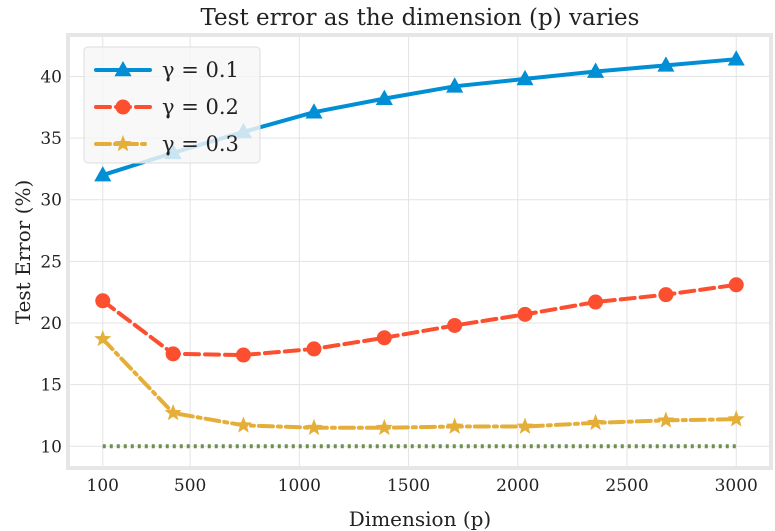  Describe the element at coordinates (626, 486) in the screenshot. I see `x-tick-label: 2500` at that location.